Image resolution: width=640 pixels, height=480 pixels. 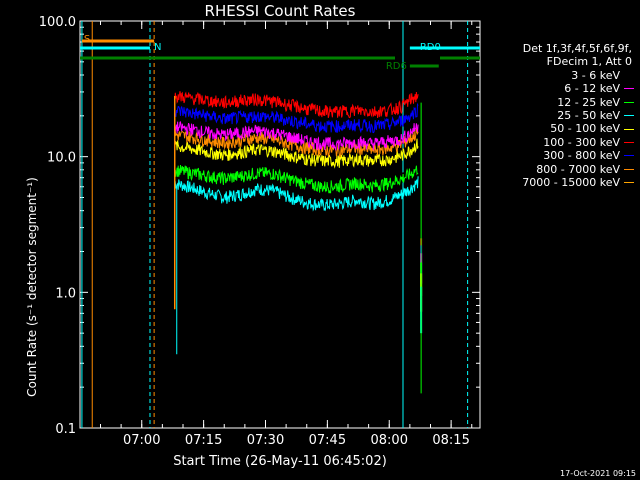 I want to click on legend-entry: 6 - 12 keV, so click(x=559, y=88).